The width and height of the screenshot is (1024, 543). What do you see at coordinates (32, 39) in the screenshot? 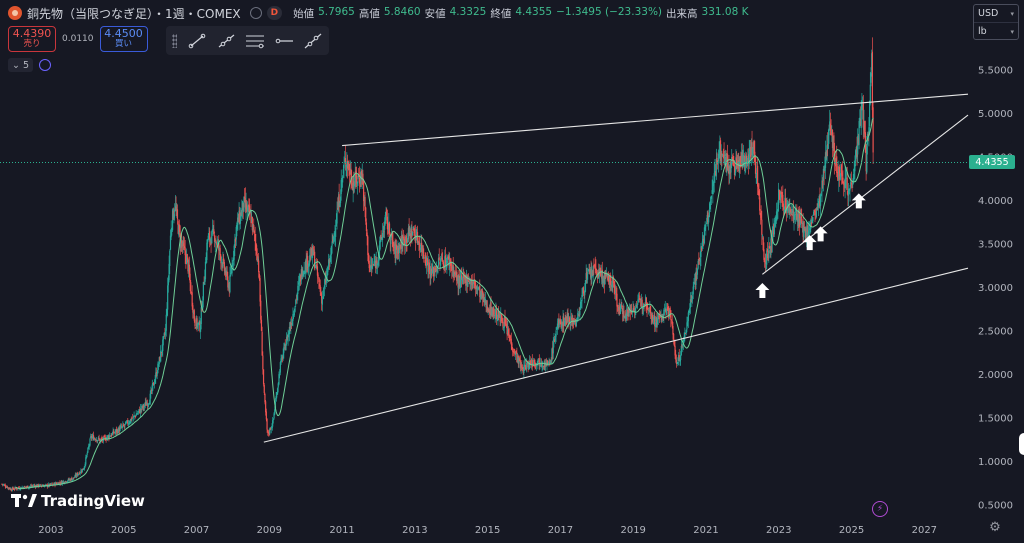
I see `sell-button: 4.4390 売り` at bounding box center [32, 39].